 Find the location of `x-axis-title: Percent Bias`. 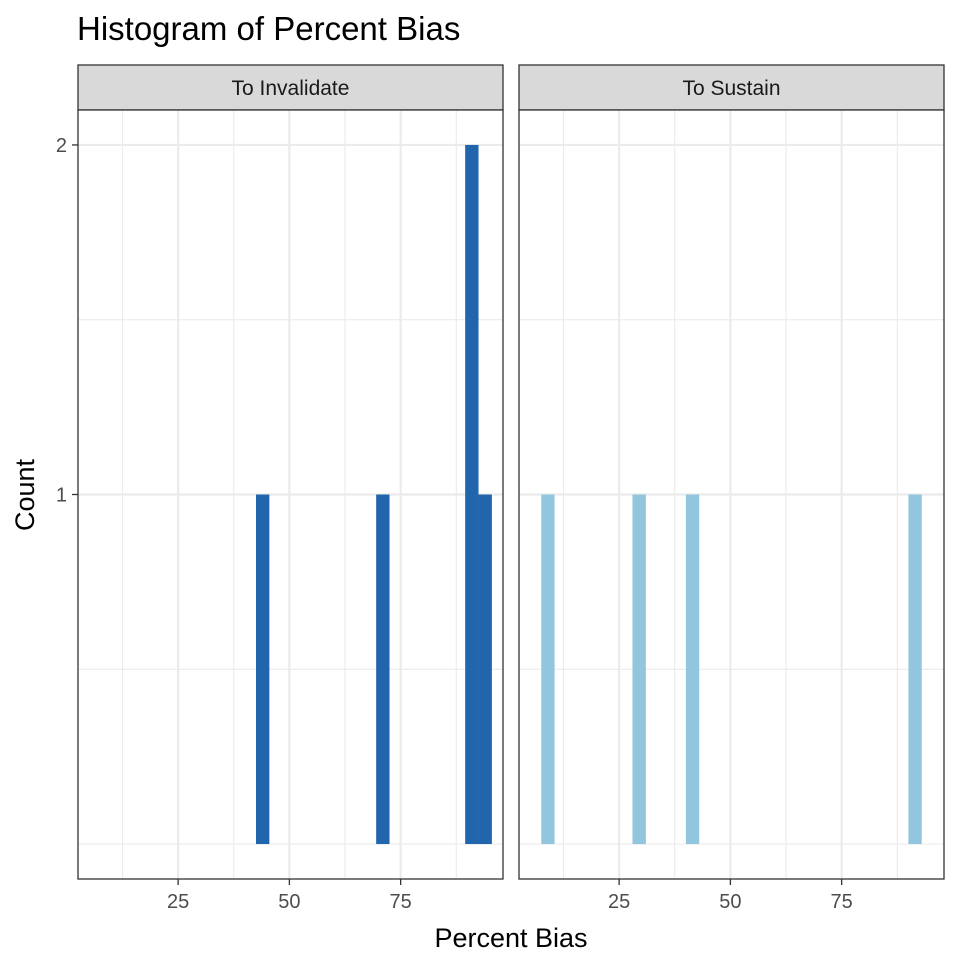

x-axis-title: Percent Bias is located at coordinates (510, 938).